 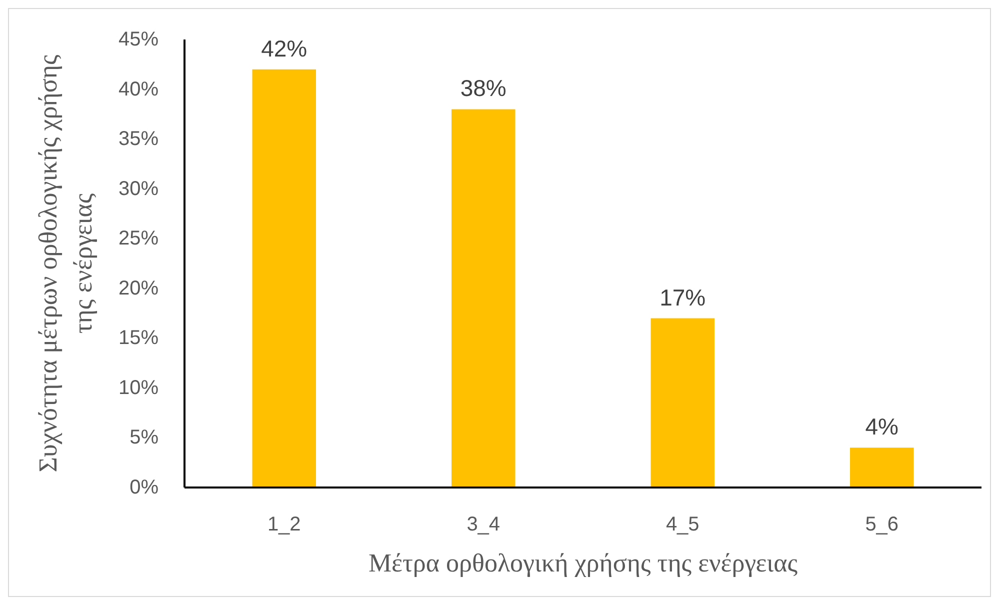 I want to click on y-axis-title: Συχνότητα μέτρων ορθολογικής χρήσης της ενέργειας, so click(x=66, y=263).